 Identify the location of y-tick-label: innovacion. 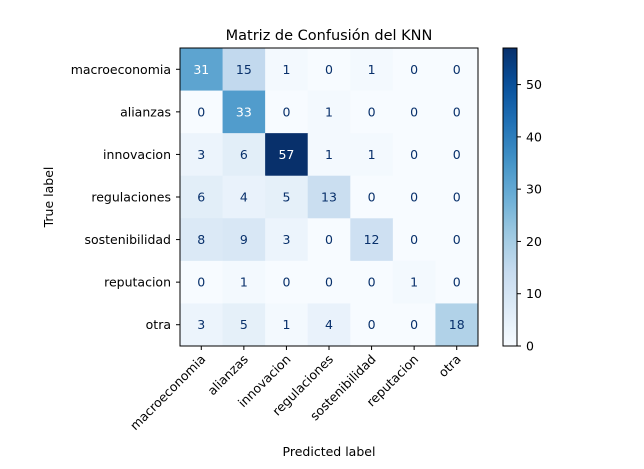
(137, 154).